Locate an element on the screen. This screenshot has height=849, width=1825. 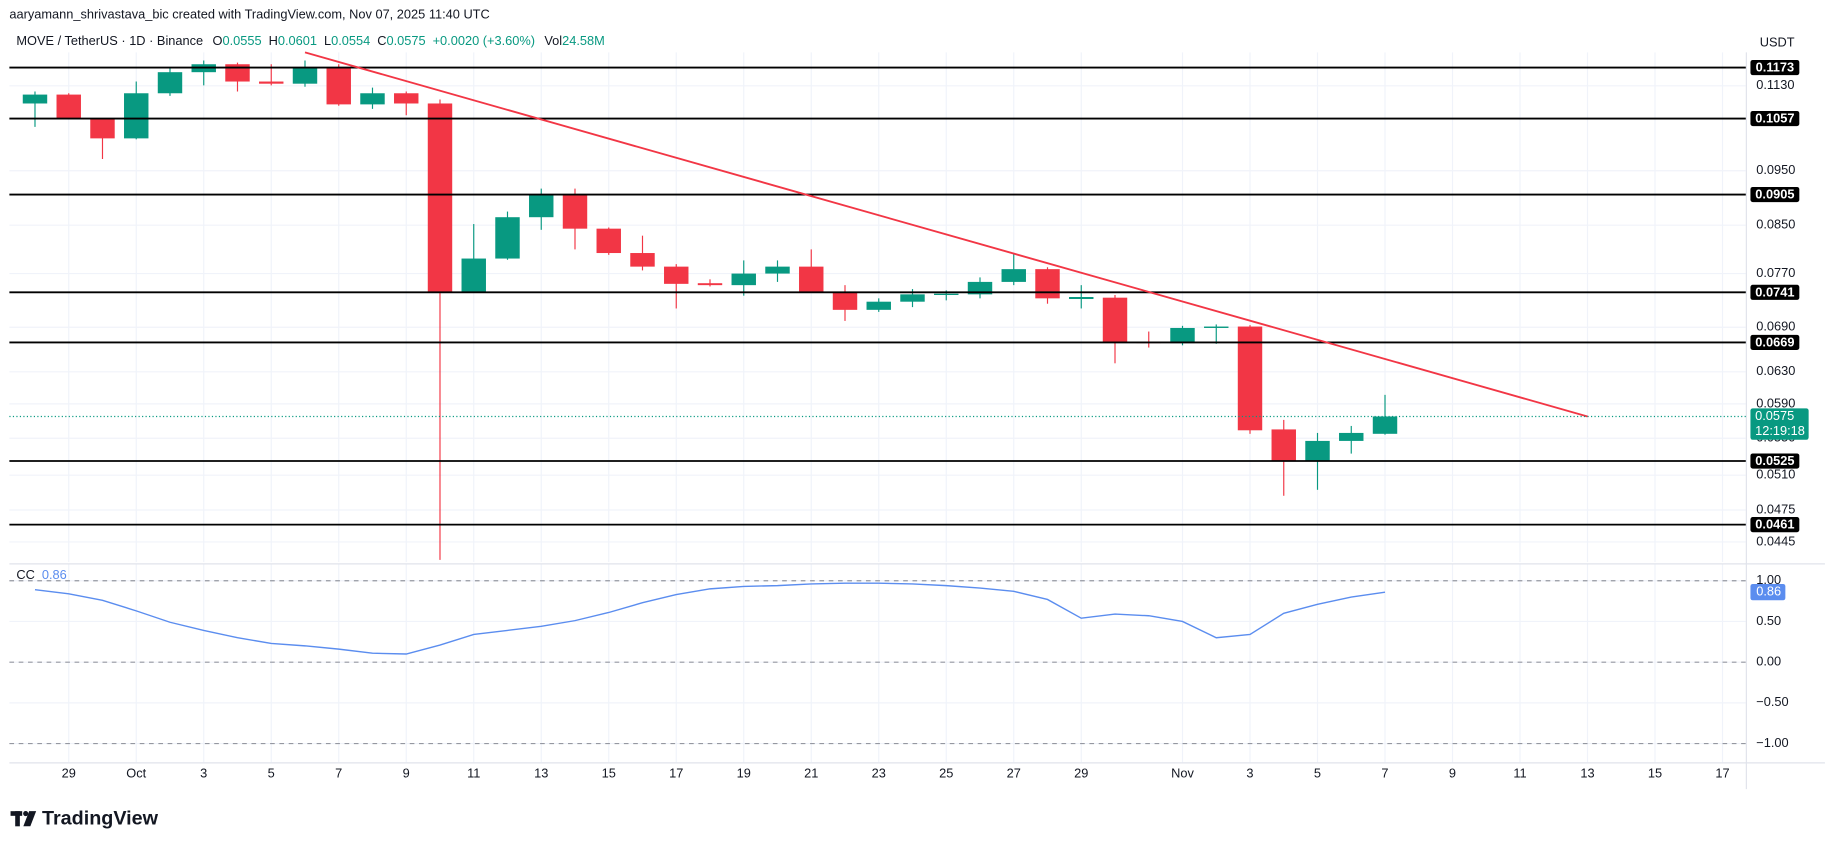
y-tick-label: 0.0475 is located at coordinates (1775, 508).